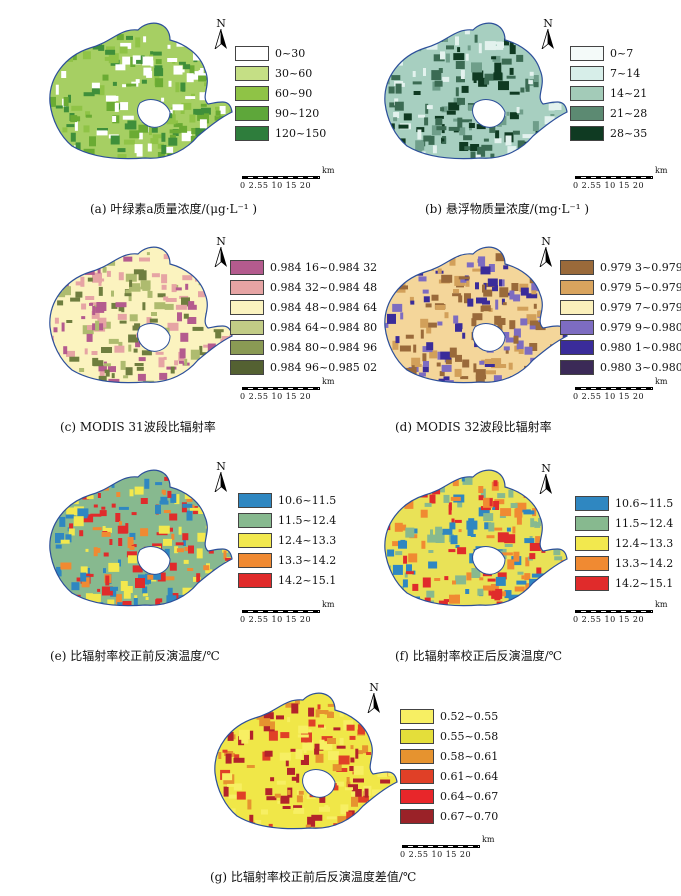  What do you see at coordinates (469, 756) in the screenshot?
I see `legend-label: 0.58~0.61` at bounding box center [469, 756].